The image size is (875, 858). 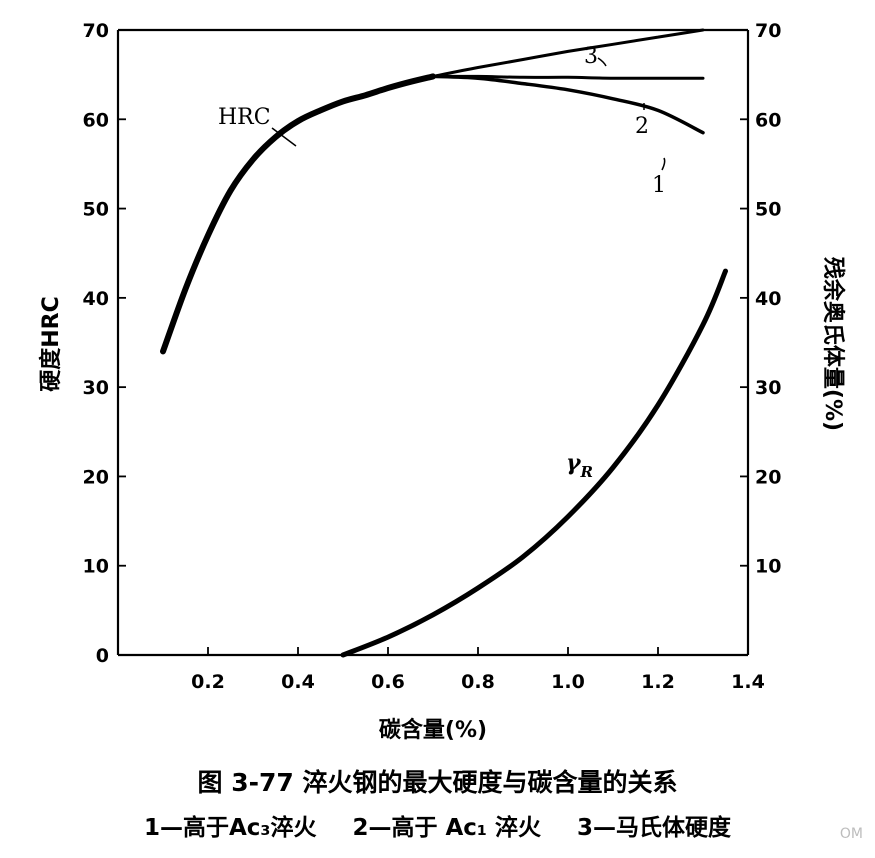 What do you see at coordinates (96, 120) in the screenshot?
I see `y-tick-label: 60` at bounding box center [96, 120].